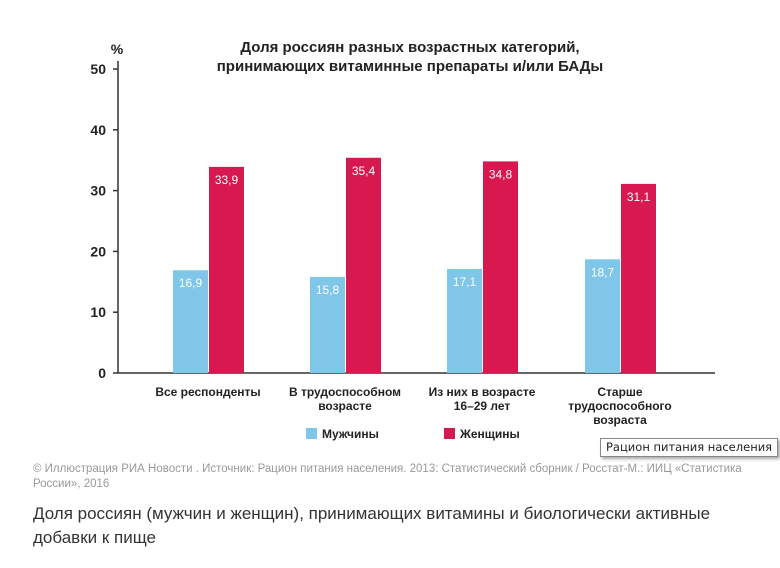  I want to click on category-label: Из них в возрасте, so click(482, 392).